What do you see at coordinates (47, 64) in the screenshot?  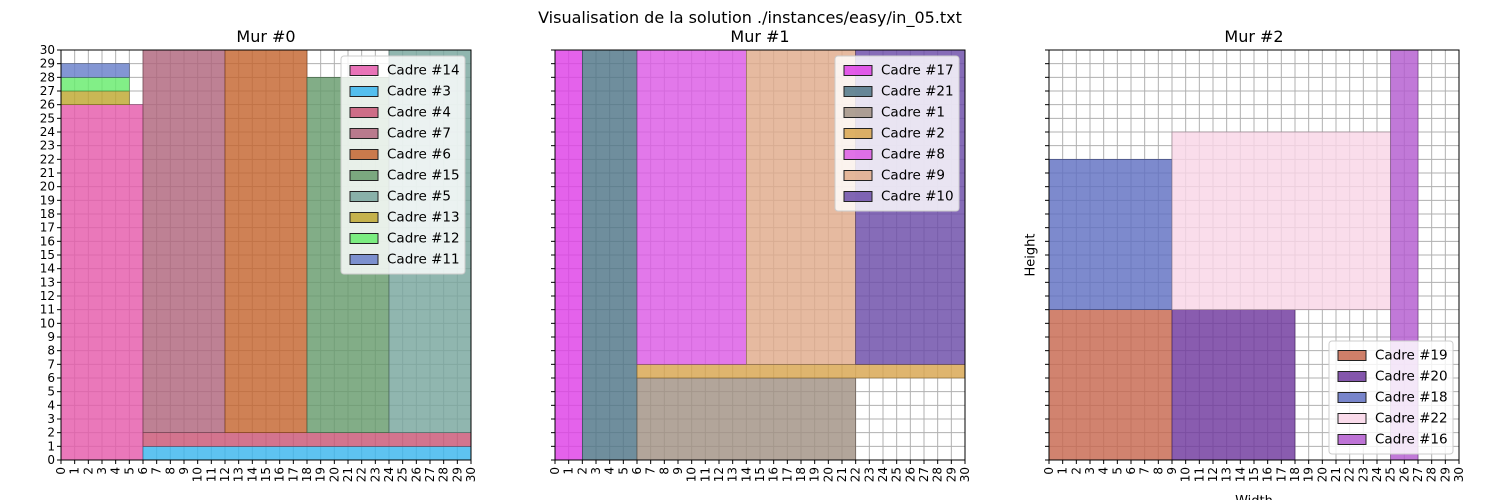 I see `y-tick-label: 29` at bounding box center [47, 64].